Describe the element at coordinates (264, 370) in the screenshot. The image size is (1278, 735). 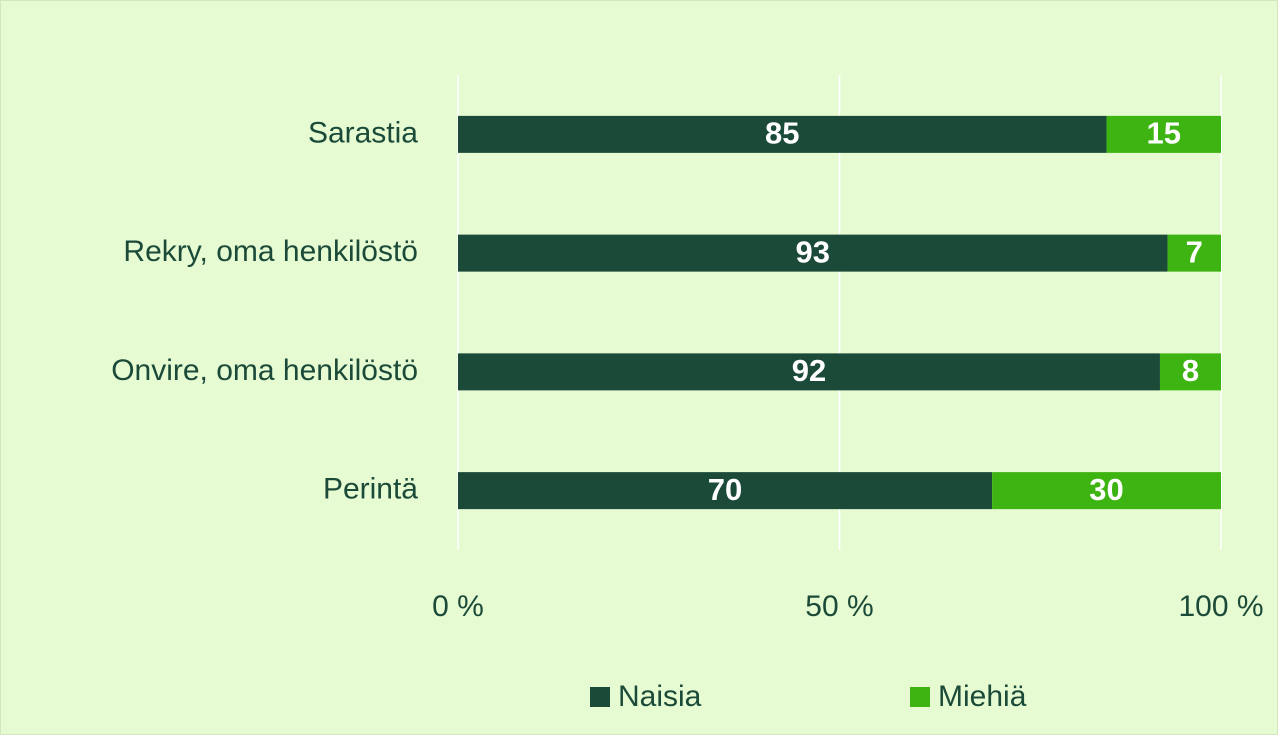
I see `y-tick-label: Onvire, oma henkilöstö` at that location.